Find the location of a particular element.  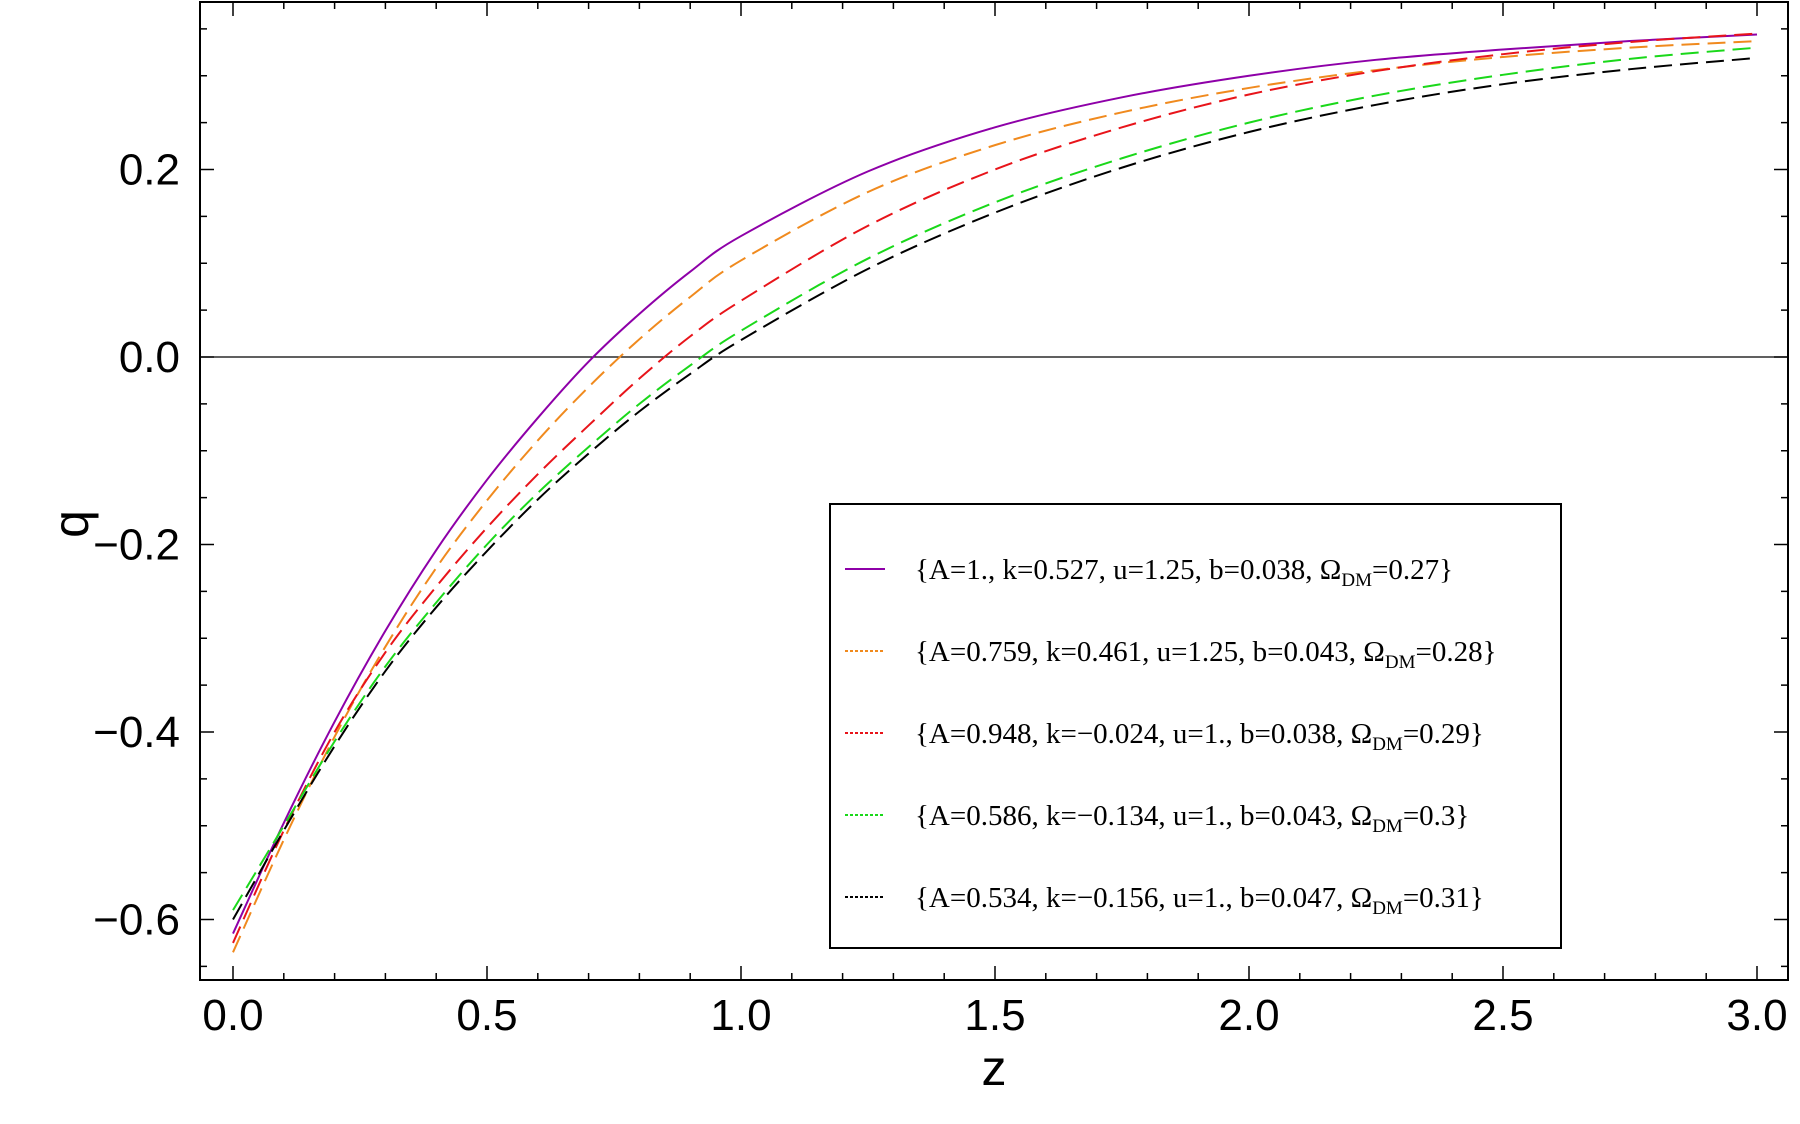

legend-label-main: {A=0.948, k=−0.024, u=1., b=0.038, Ω is located at coordinates (1143, 734).